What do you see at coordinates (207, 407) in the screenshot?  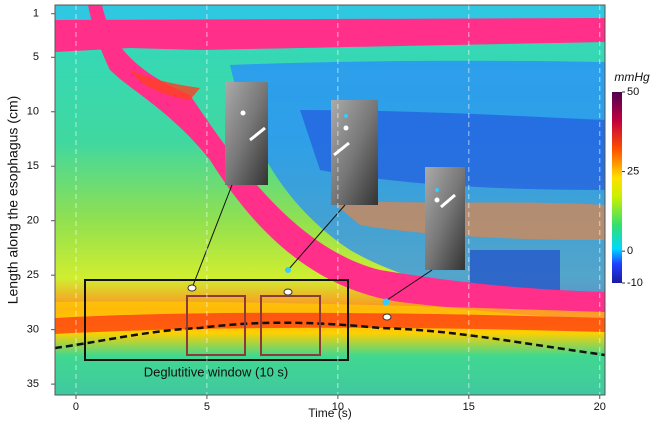 I see `x-tick-label: 5` at bounding box center [207, 407].